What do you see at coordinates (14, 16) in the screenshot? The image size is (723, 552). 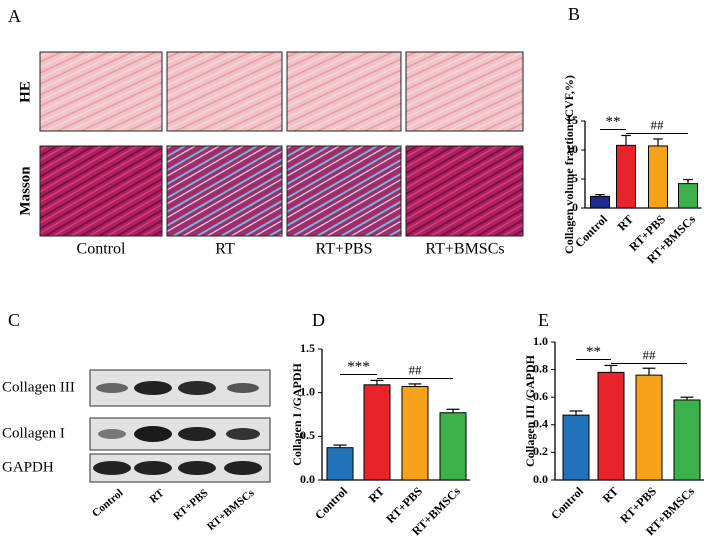 I see `panel-label: A` at bounding box center [14, 16].